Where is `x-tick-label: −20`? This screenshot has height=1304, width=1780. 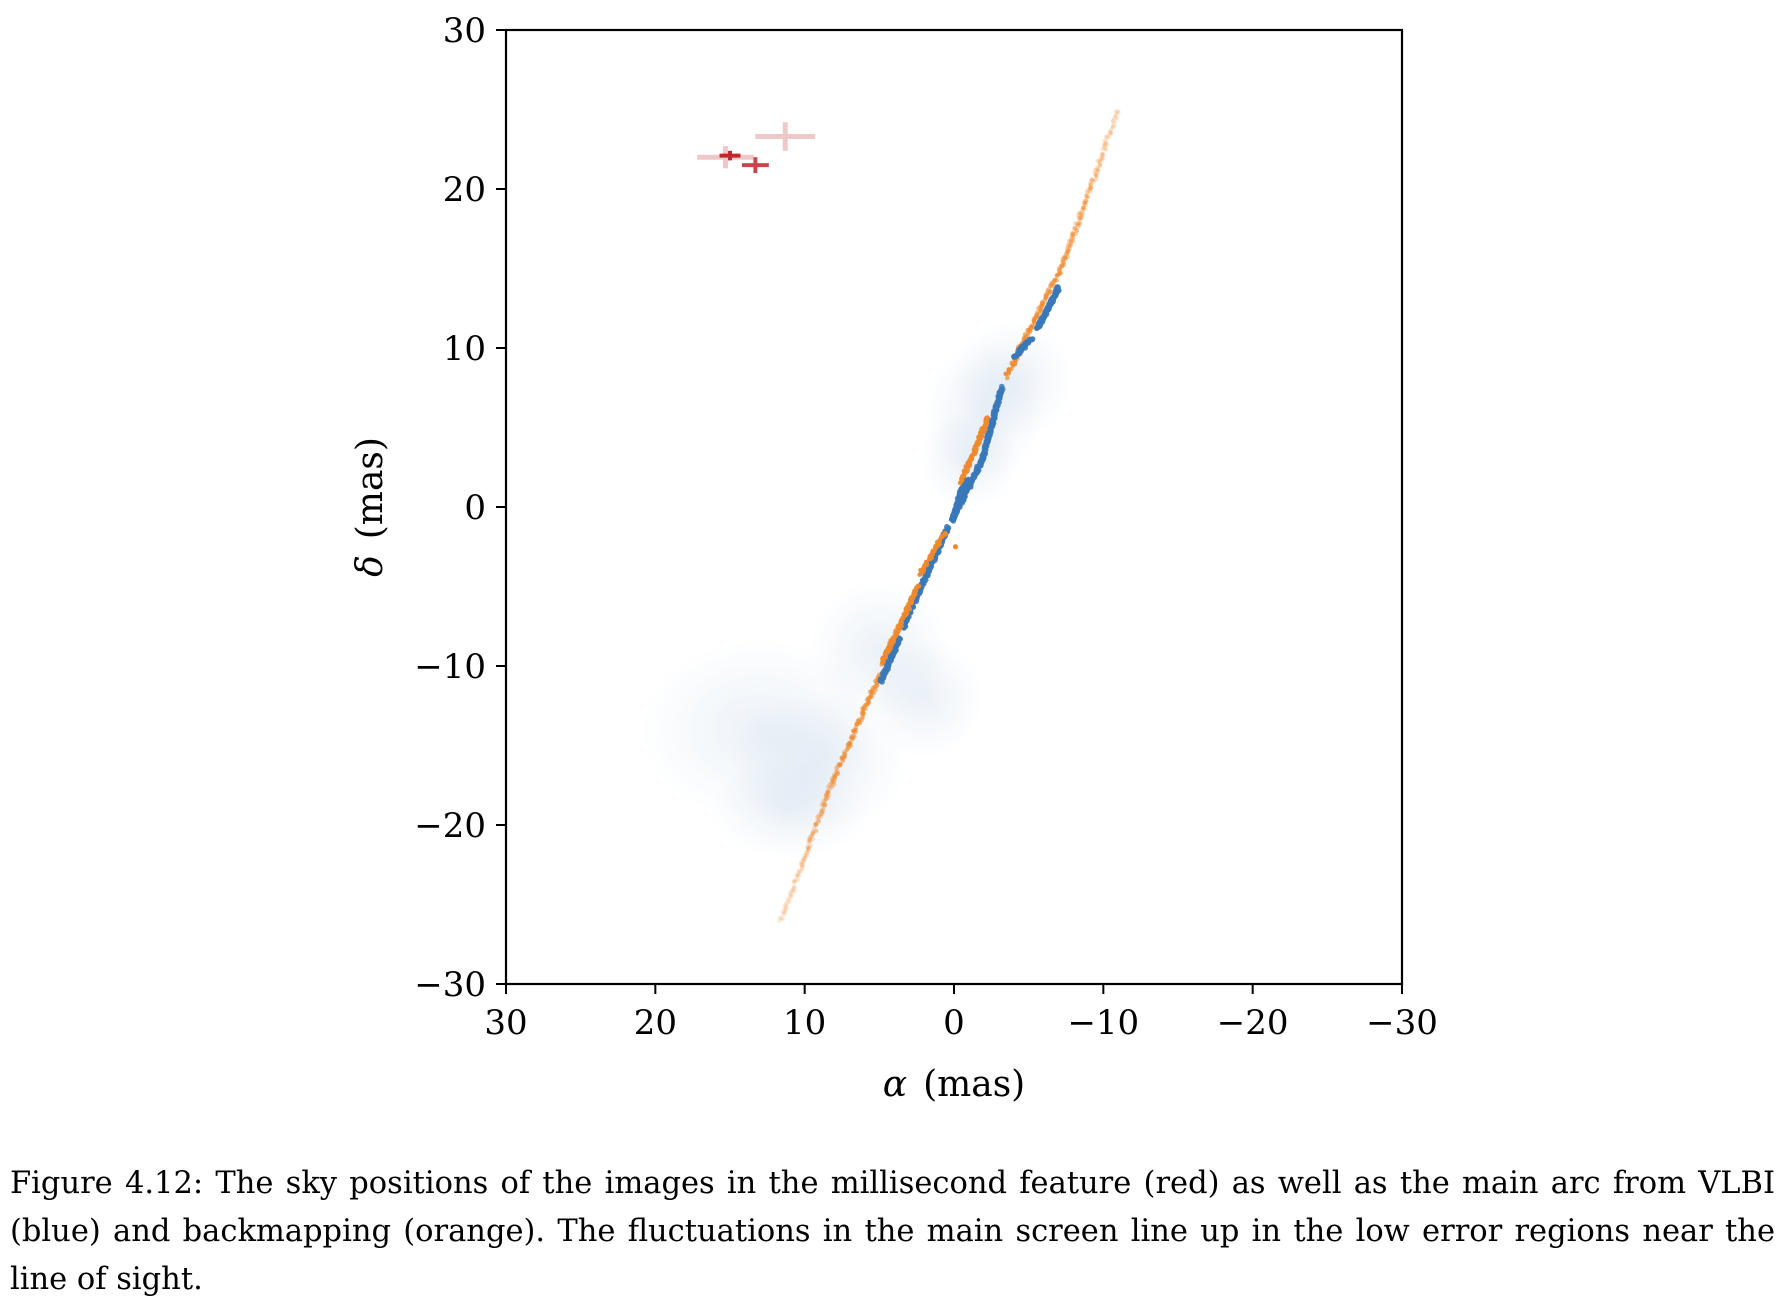
x-tick-label: −20 is located at coordinates (1253, 1023).